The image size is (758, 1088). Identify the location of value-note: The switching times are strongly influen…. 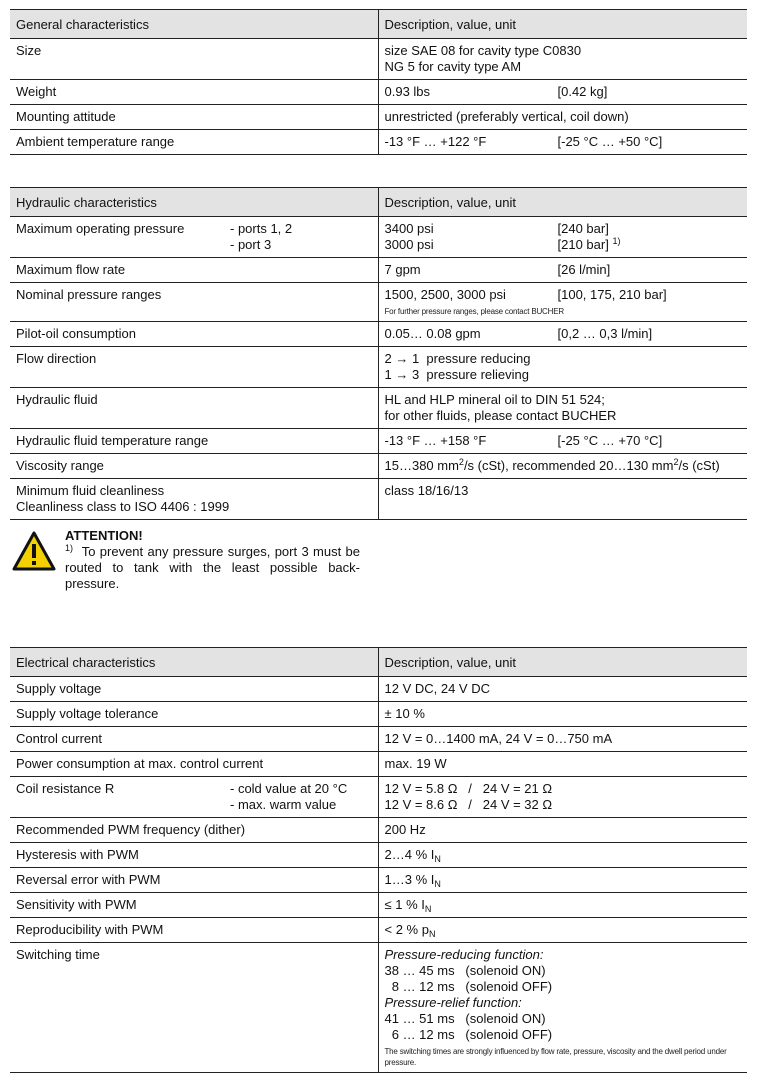
(555, 1057).